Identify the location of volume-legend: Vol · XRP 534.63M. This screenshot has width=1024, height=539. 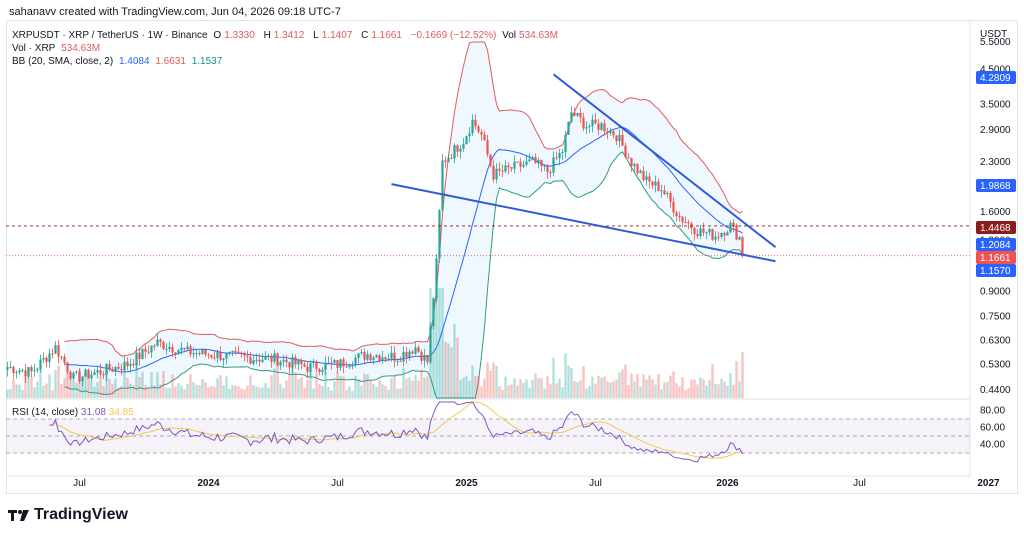
(57, 48).